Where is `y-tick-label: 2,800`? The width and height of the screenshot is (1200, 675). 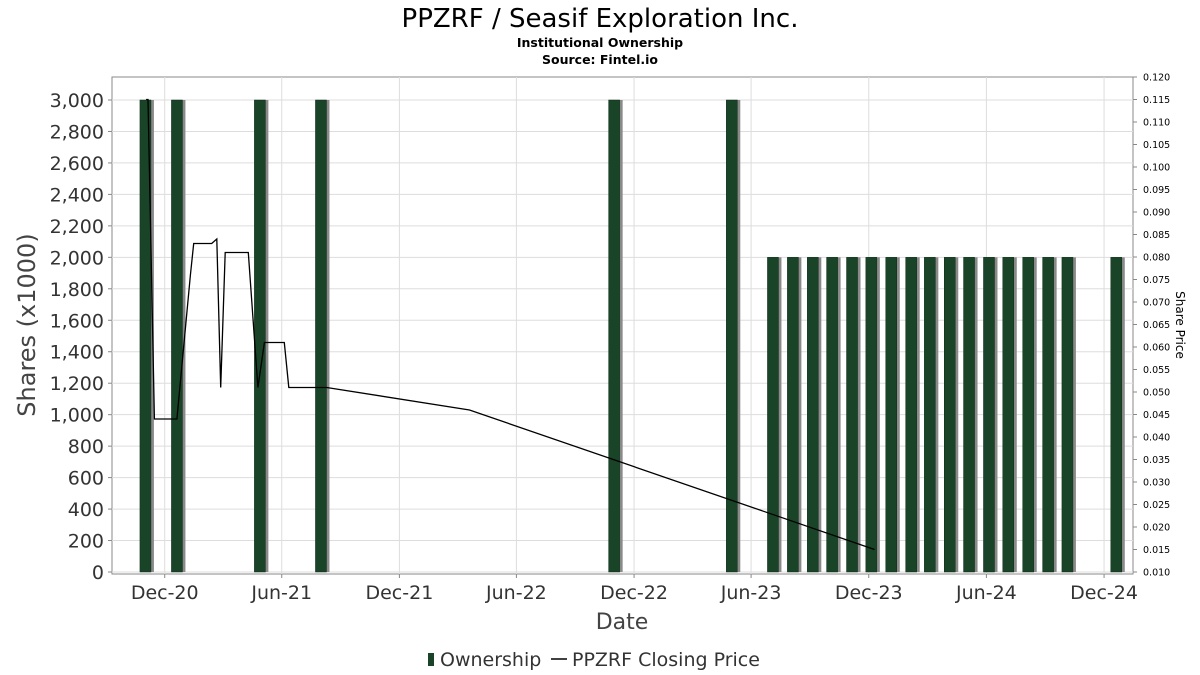
y-tick-label: 2,800 is located at coordinates (77, 132).